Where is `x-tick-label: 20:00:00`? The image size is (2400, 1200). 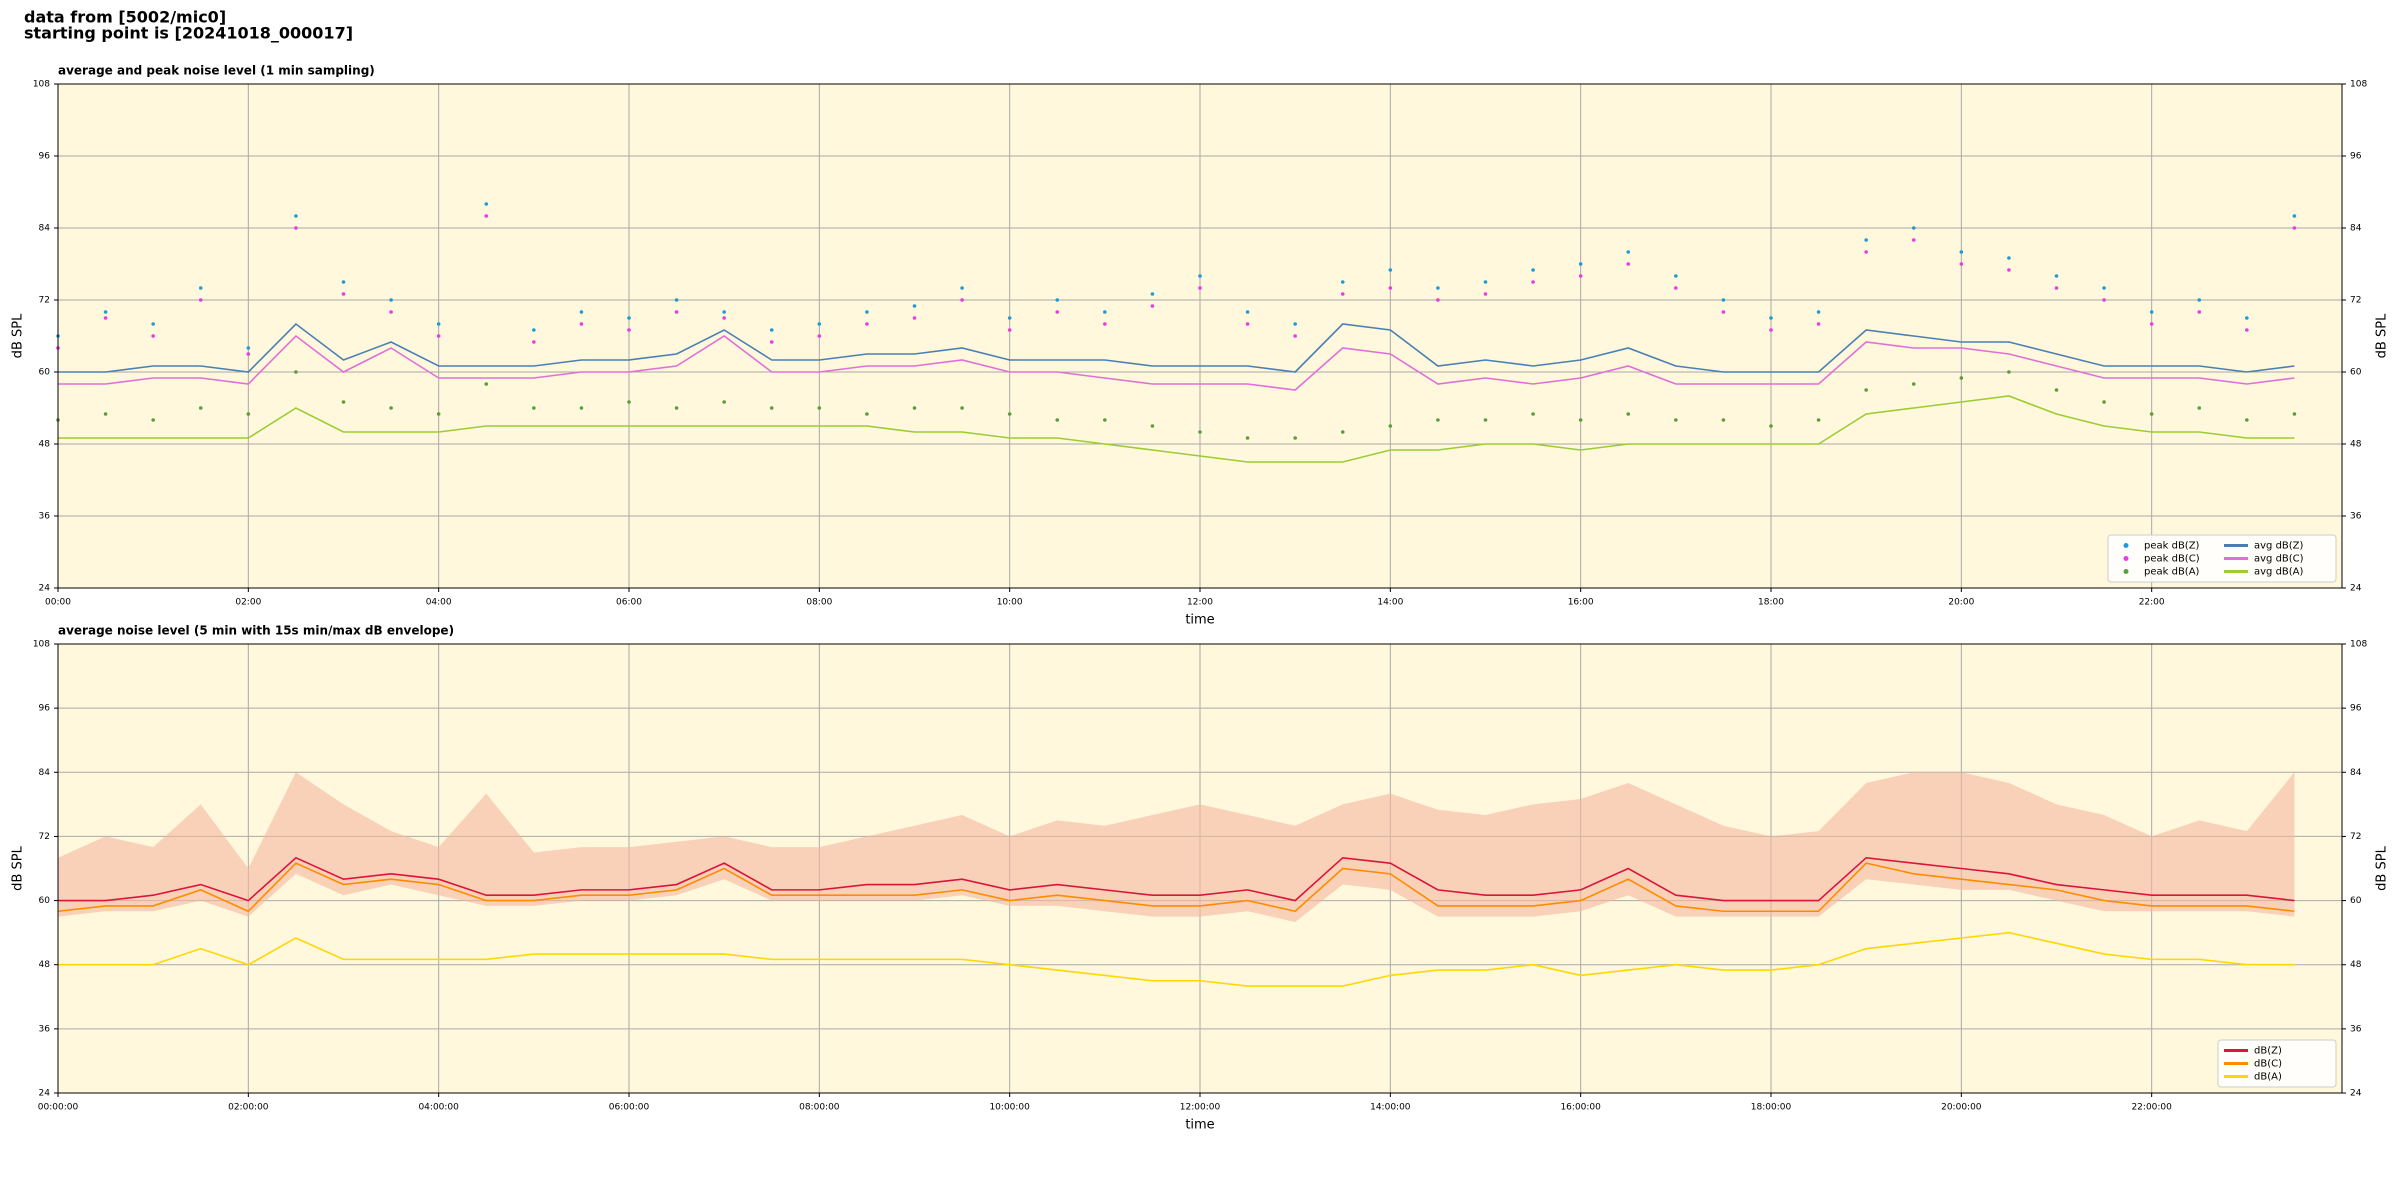
x-tick-label: 20:00:00 is located at coordinates (1961, 1108).